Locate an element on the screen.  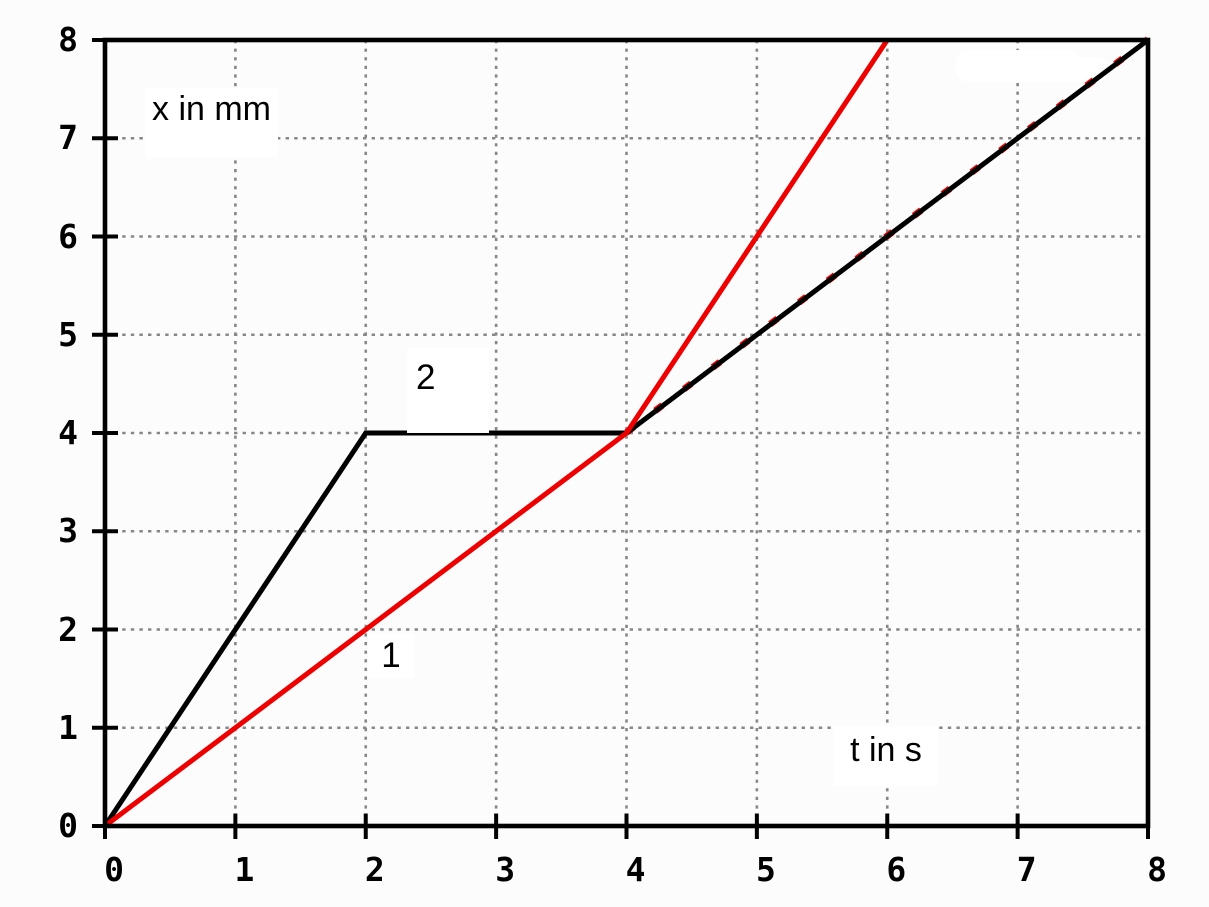
x-axis-unit-label: t in s is located at coordinates (886, 756).